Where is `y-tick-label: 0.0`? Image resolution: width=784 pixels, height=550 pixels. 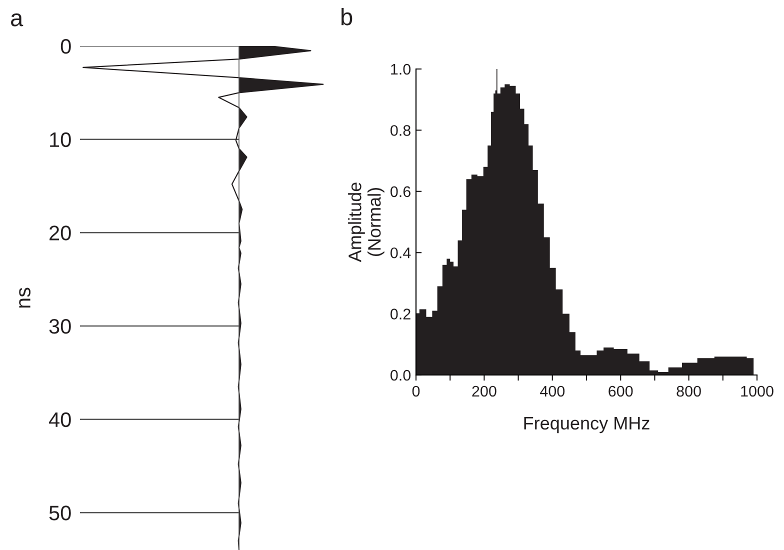
y-tick-label: 0.0 is located at coordinates (400, 375).